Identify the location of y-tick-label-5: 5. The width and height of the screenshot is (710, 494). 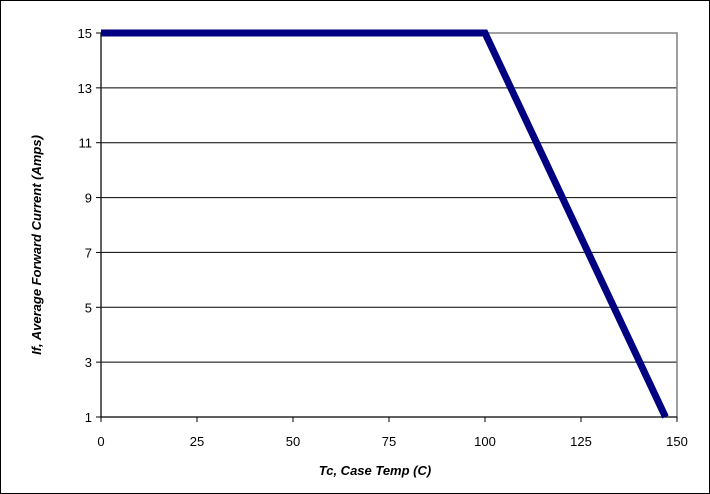
(88, 307).